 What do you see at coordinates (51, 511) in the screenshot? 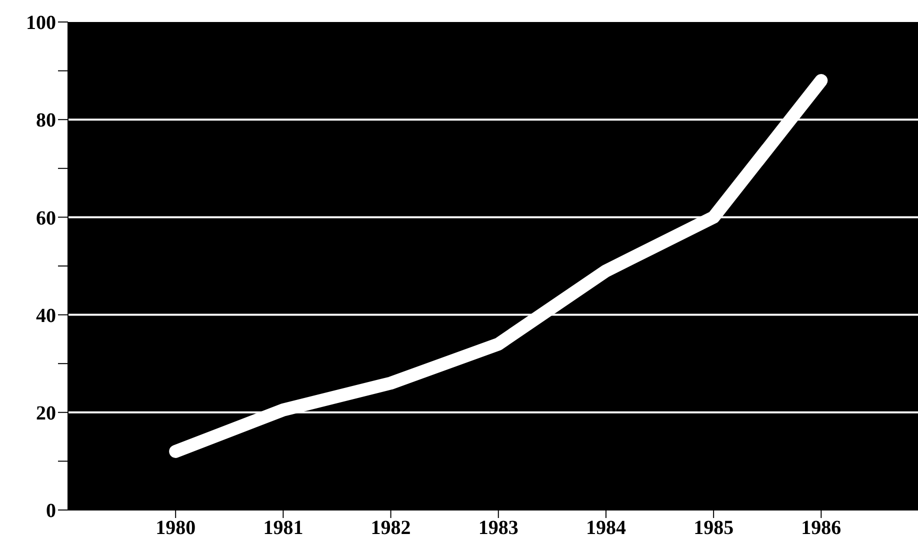
I see `y-tick-label: 0` at bounding box center [51, 511].